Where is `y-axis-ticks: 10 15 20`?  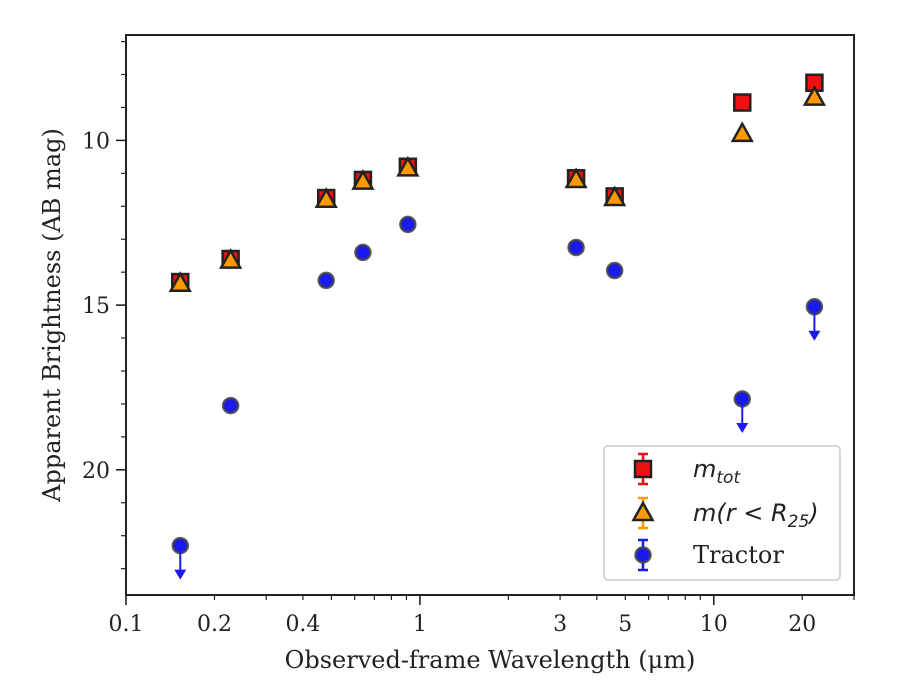 y-axis-ticks: 10 15 20 is located at coordinates (104, 305).